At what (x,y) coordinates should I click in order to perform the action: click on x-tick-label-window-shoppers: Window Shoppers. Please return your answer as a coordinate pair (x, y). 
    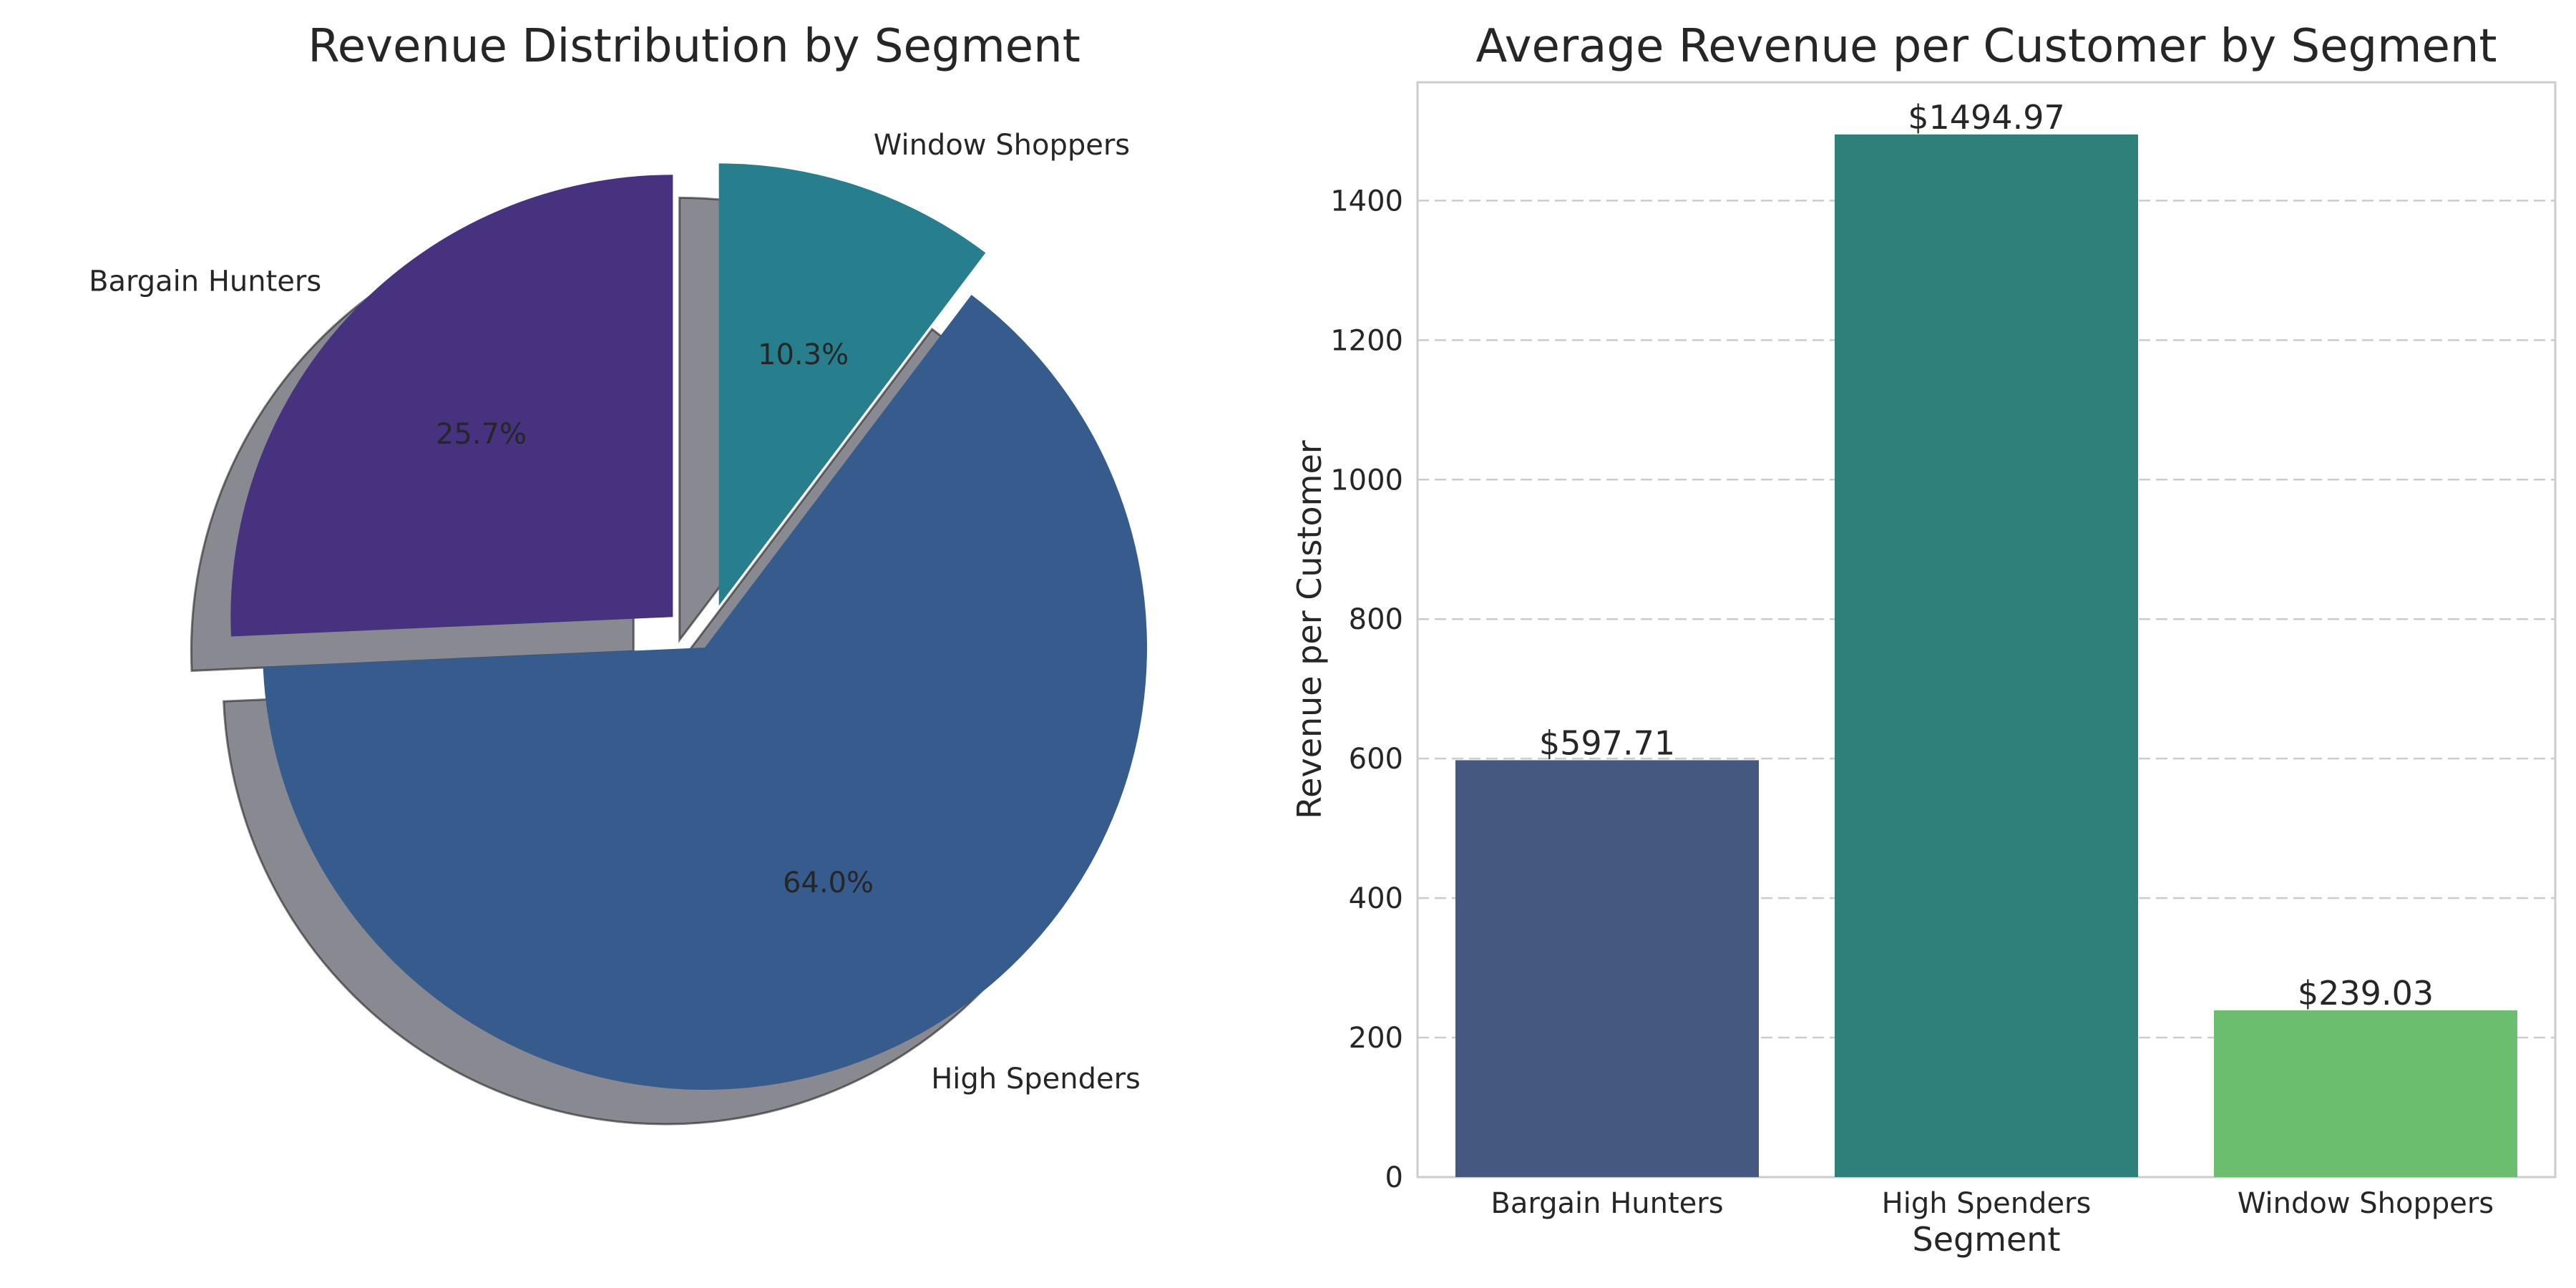
    Looking at the image, I should click on (2366, 1203).